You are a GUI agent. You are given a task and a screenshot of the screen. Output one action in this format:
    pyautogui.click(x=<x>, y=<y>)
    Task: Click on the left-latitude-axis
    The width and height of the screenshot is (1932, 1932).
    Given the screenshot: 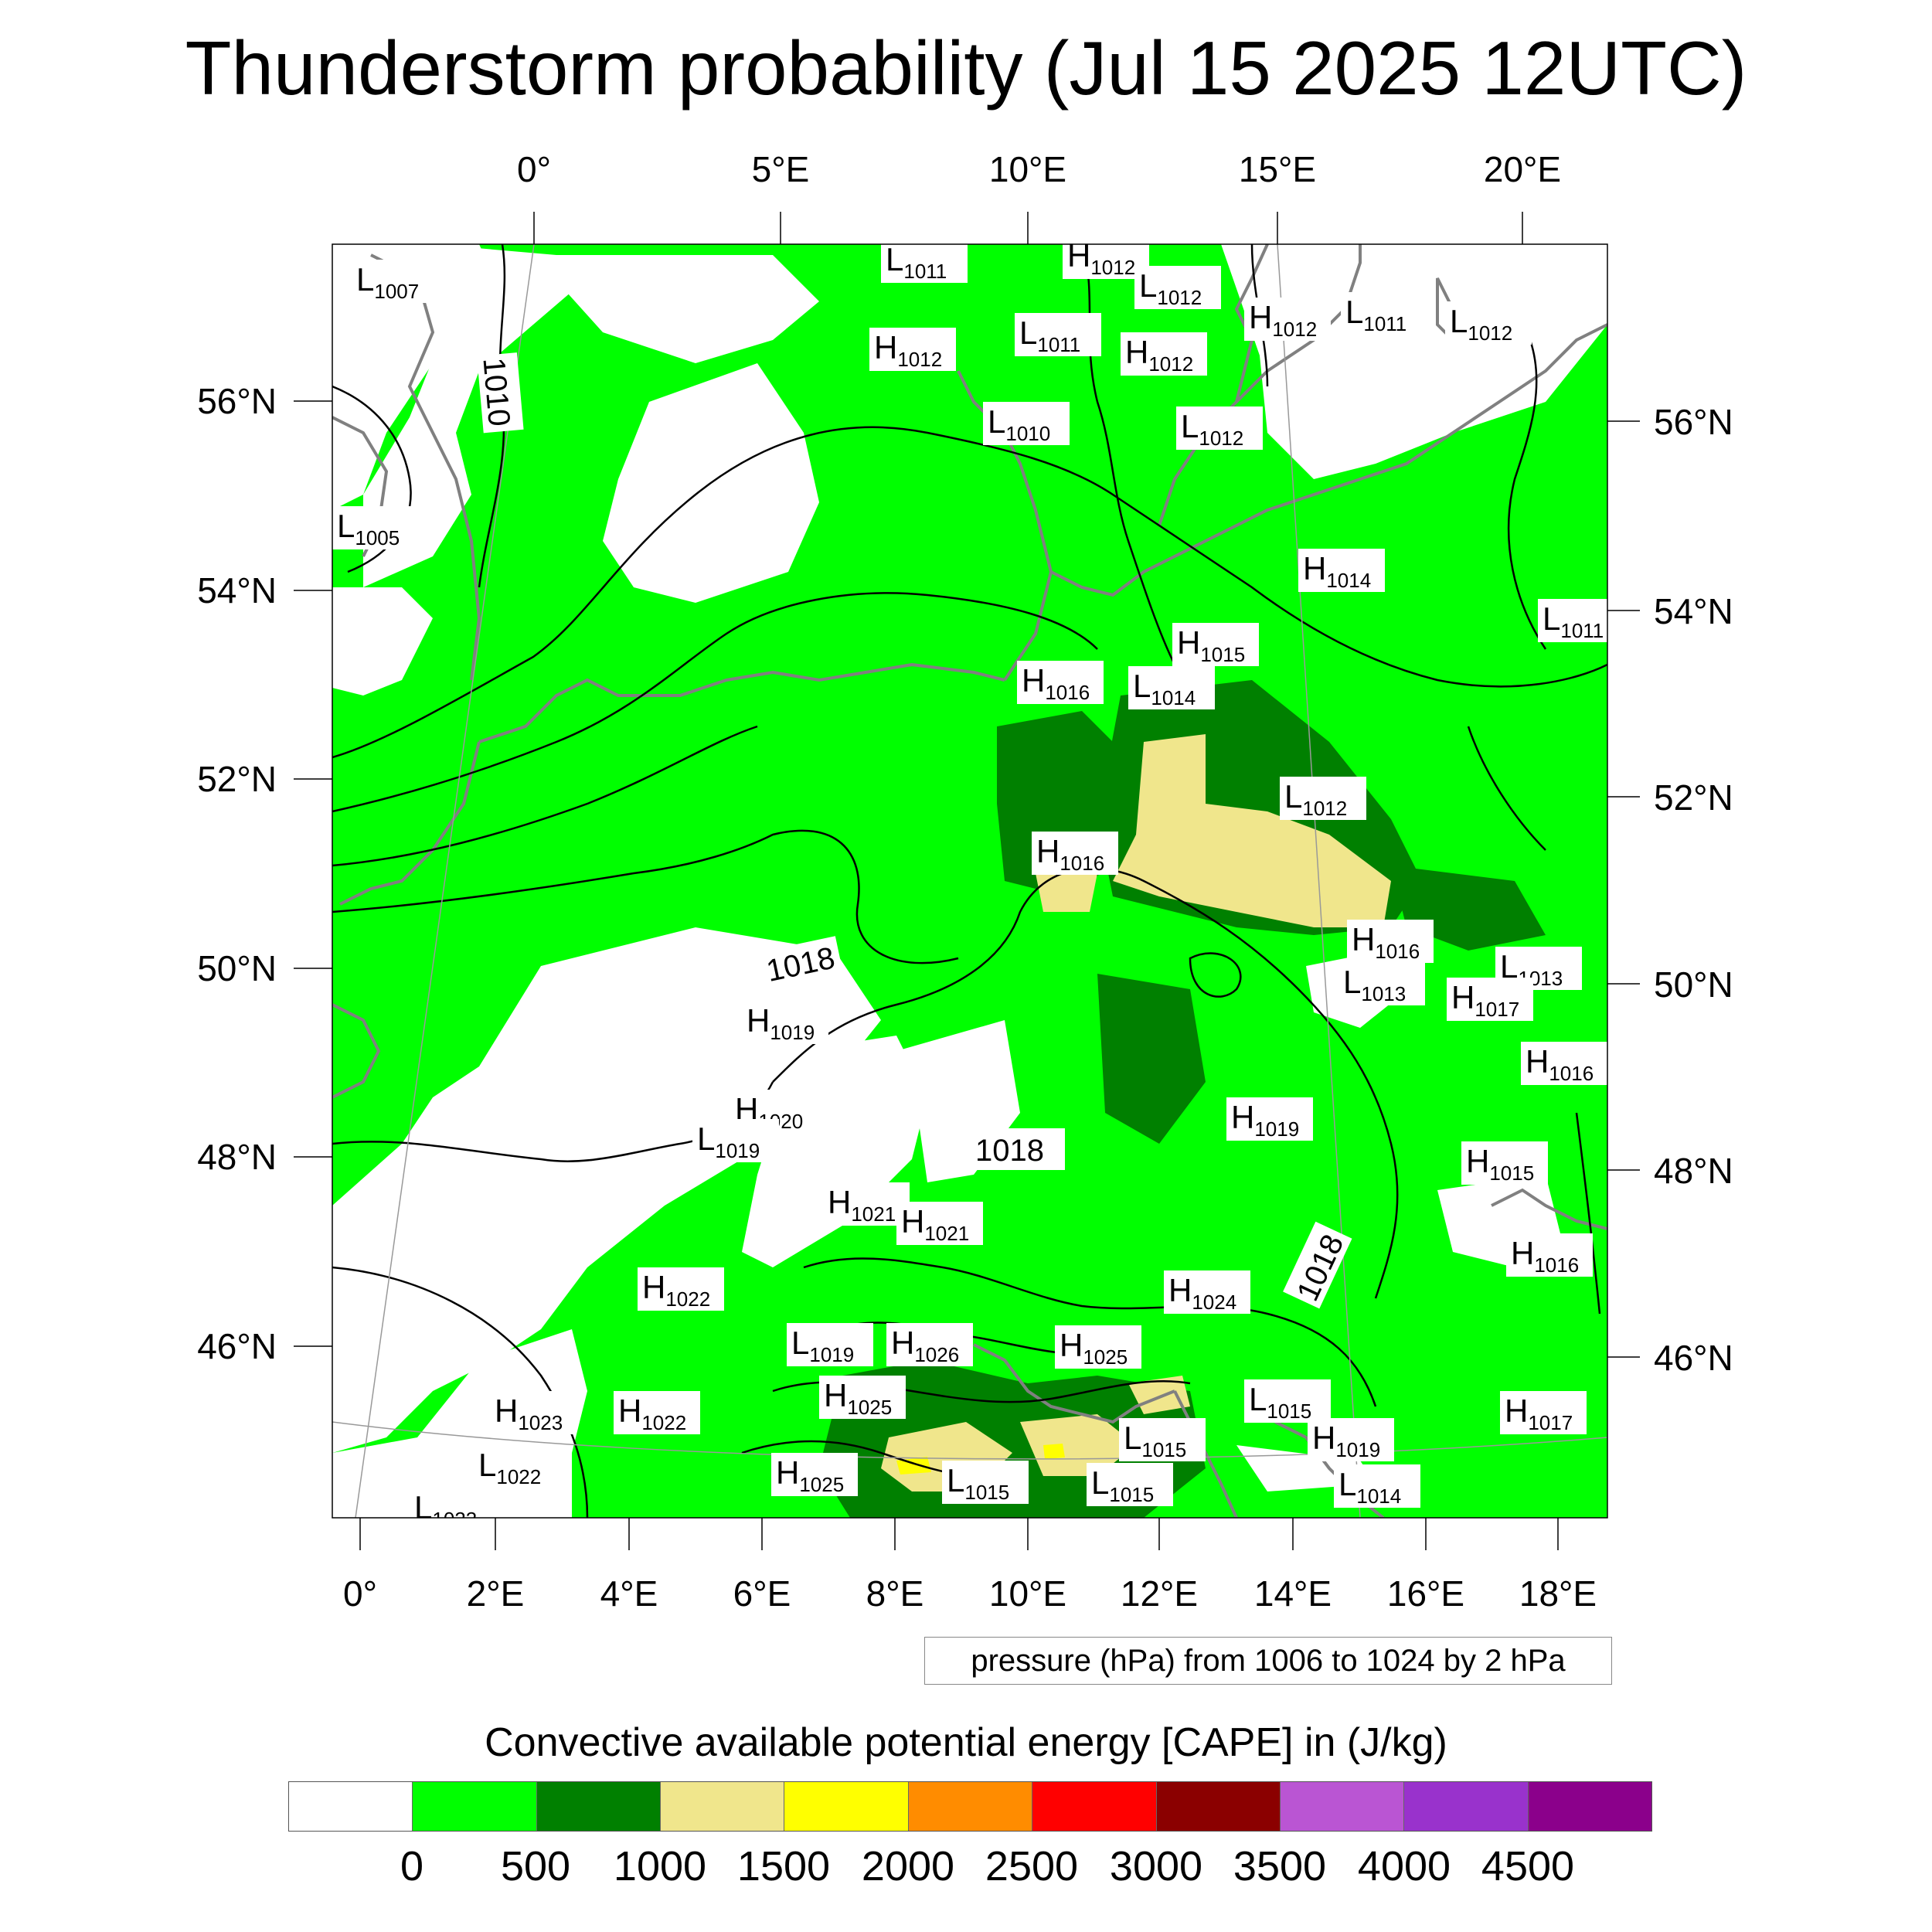 What is the action you would take?
    pyautogui.click(x=313, y=873)
    